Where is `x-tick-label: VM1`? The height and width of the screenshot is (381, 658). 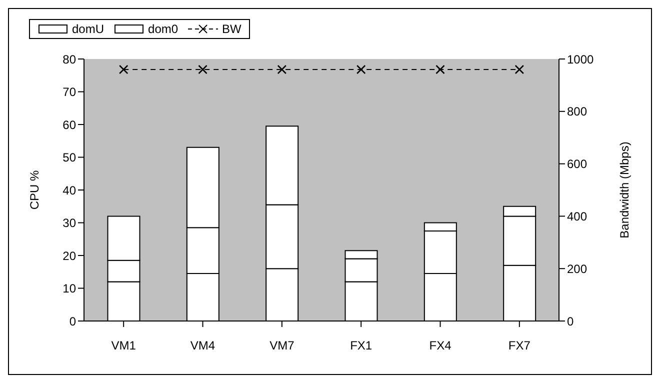
x-tick-label: VM1 is located at coordinates (123, 345).